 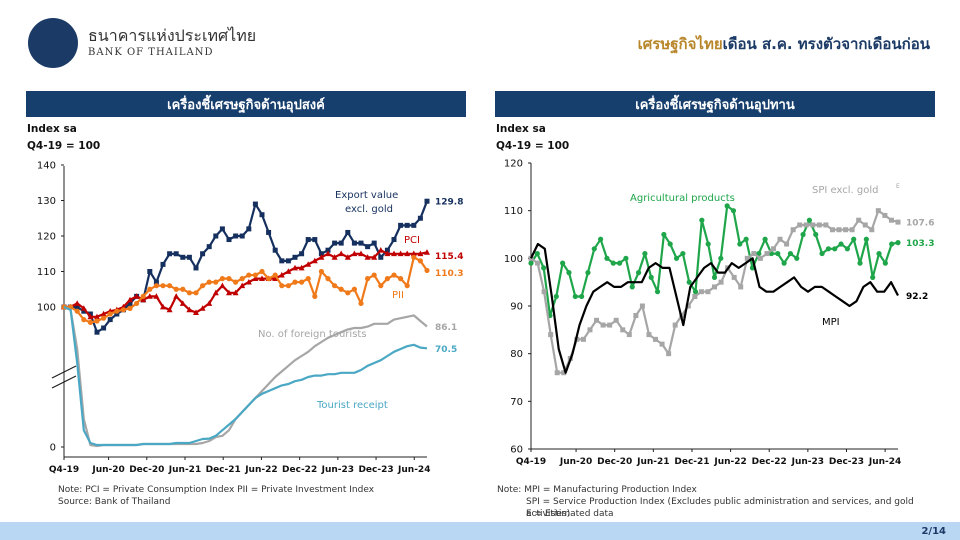 What do you see at coordinates (807, 462) in the screenshot?
I see `x-tick-label: Jun-23` at bounding box center [807, 462].